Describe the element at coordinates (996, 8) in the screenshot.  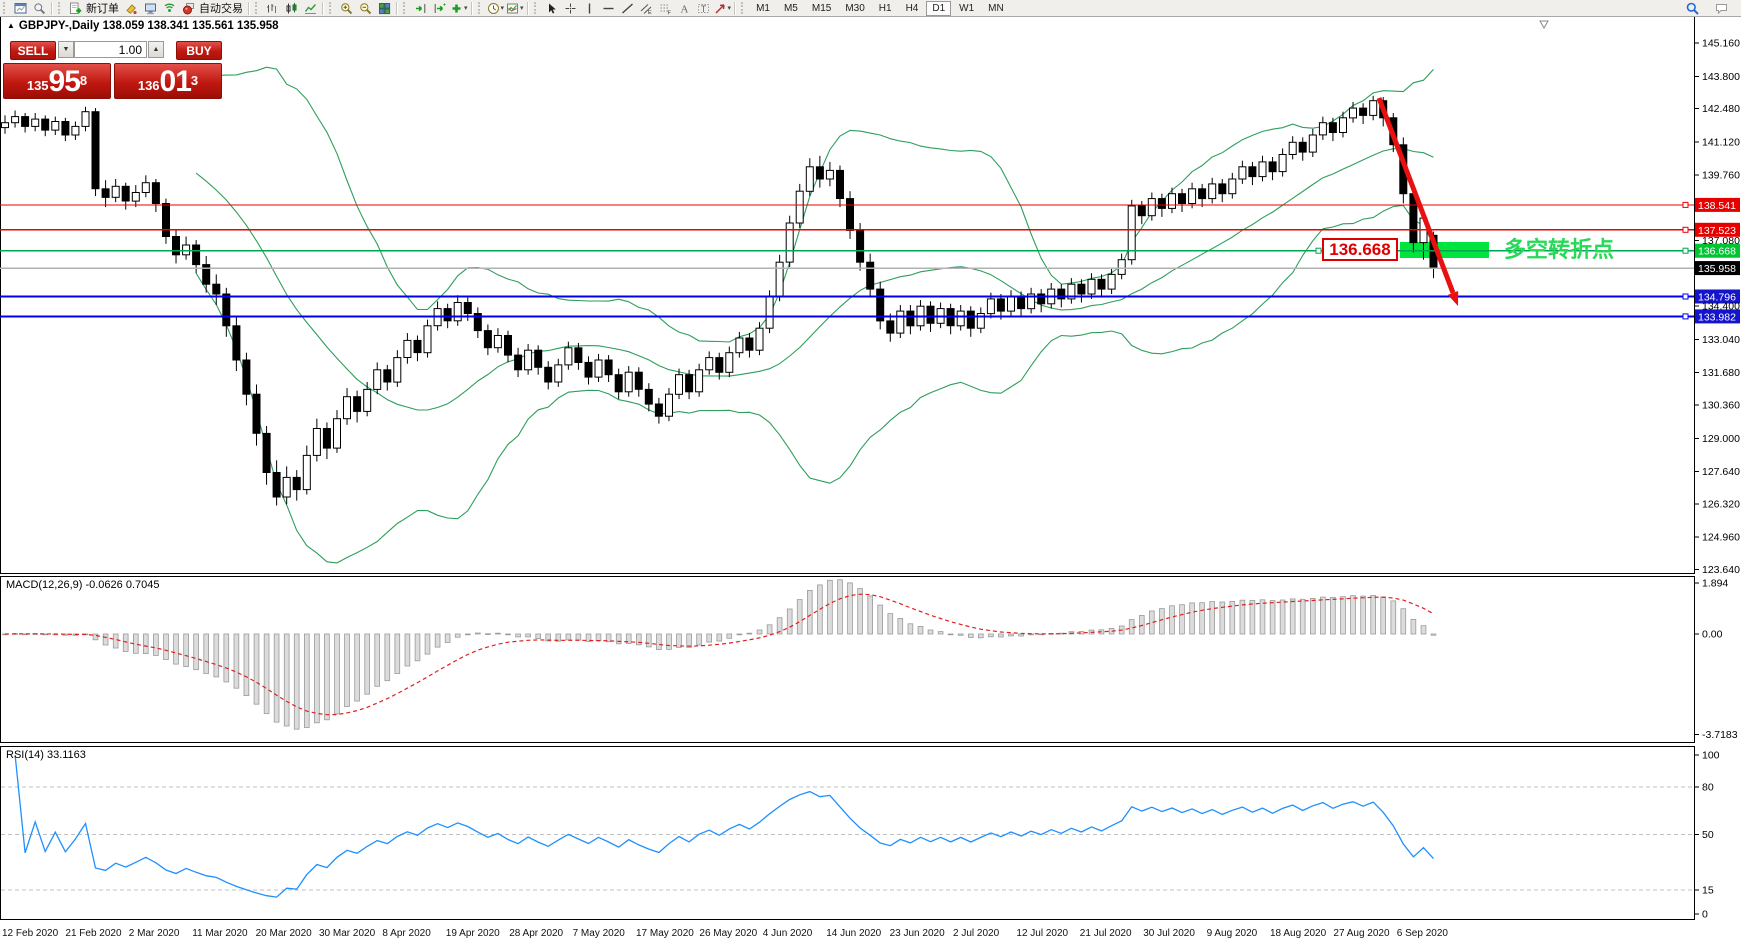
I see `timeframe-button-MN: MN` at that location.